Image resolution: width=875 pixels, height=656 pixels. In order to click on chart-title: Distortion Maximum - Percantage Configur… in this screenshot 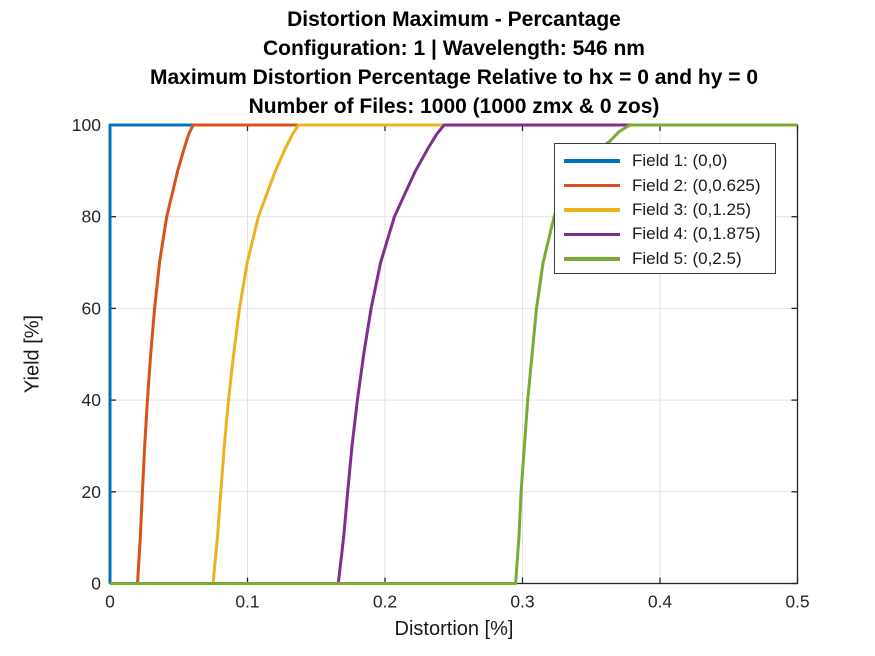, I will do `click(454, 63)`.